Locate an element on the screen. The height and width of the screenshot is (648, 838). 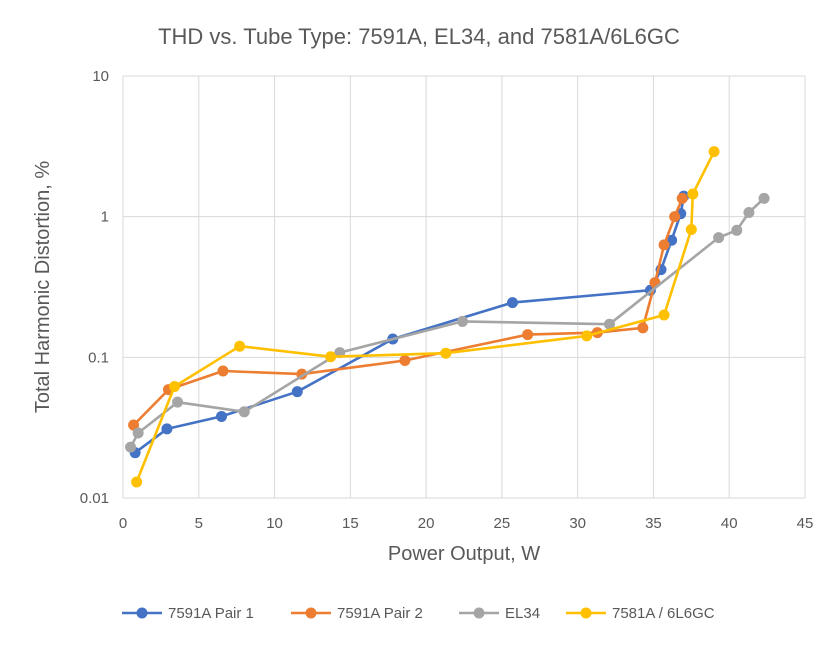
x-tick-label: 20 is located at coordinates (426, 523).